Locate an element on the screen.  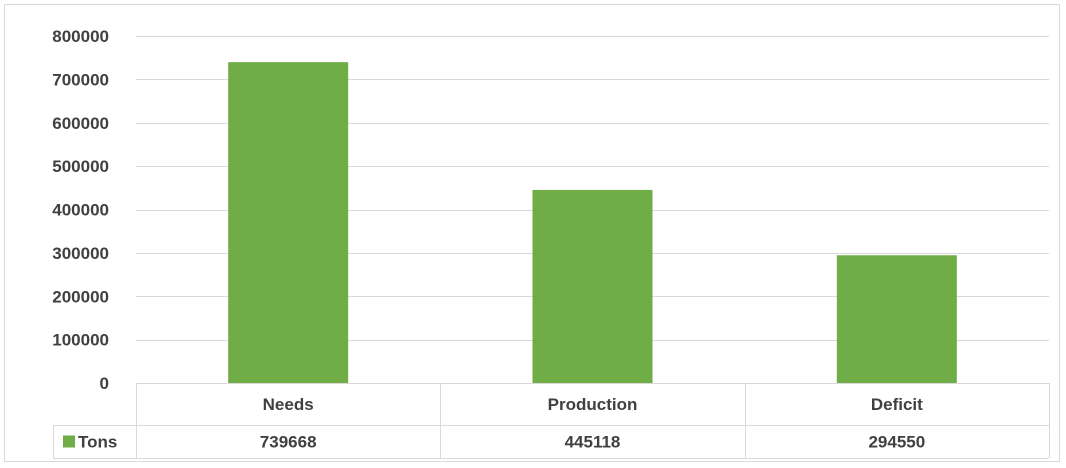
y-tick-label: 500000 is located at coordinates (80, 166).